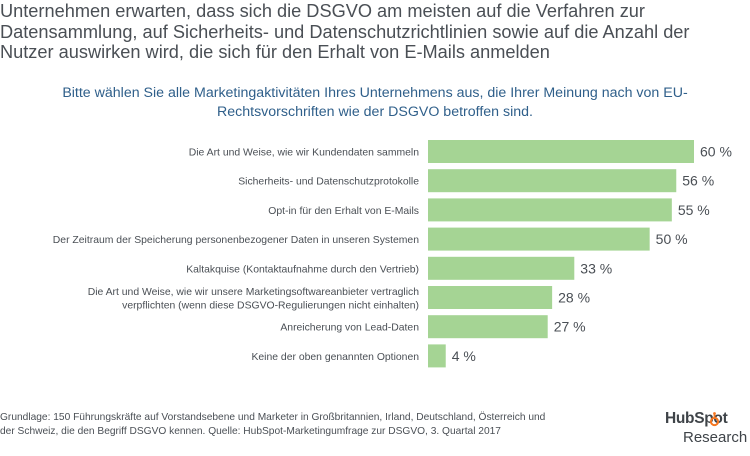 This screenshot has height=456, width=750. I want to click on value-label-6: 28 %, so click(574, 298).